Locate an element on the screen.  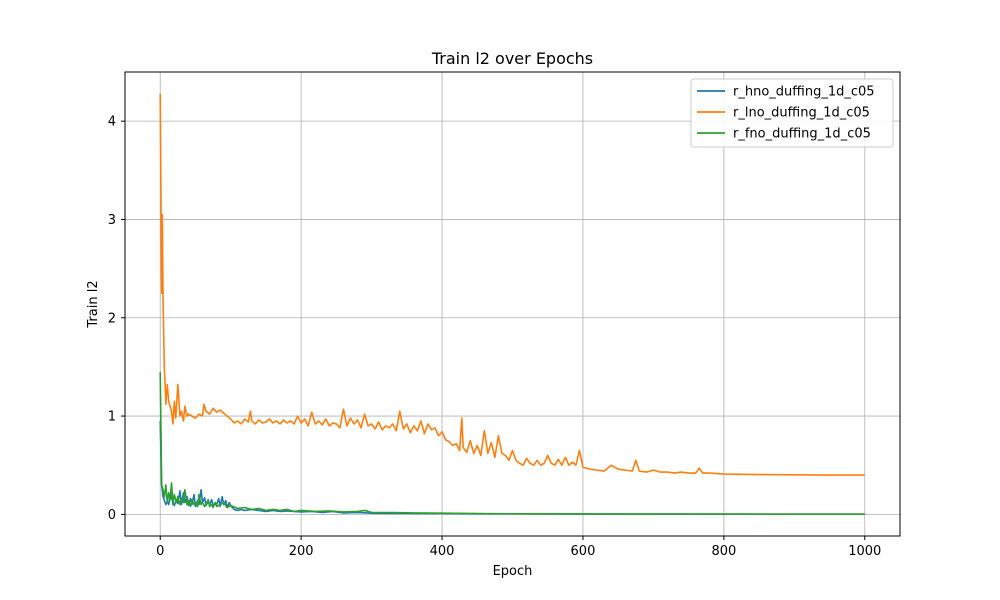
x-axis-ticks: 0 200 400 600 800 1000 is located at coordinates (518, 547).